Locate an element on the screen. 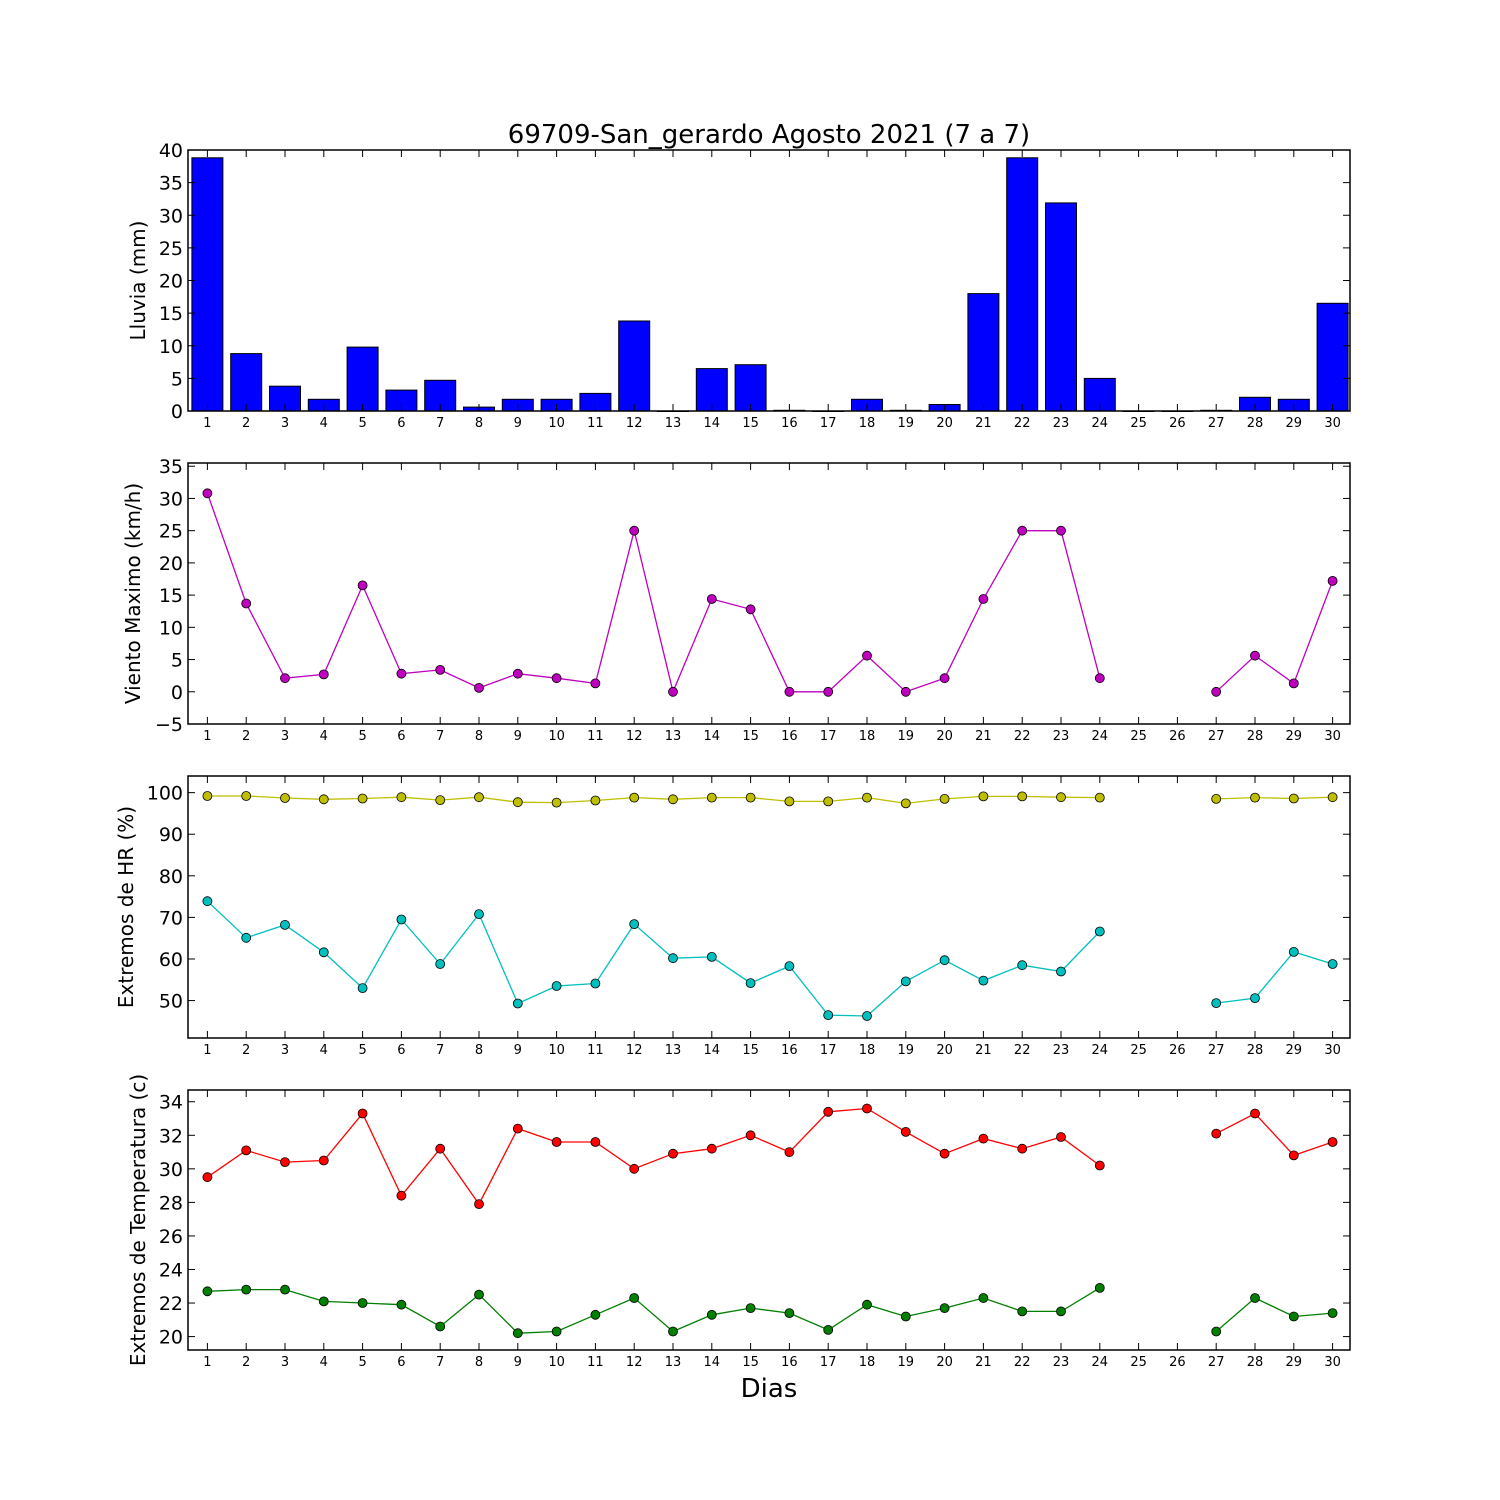 Image resolution: width=1500 pixels, height=1500 pixels. panel-2-frame is located at coordinates (769, 593).